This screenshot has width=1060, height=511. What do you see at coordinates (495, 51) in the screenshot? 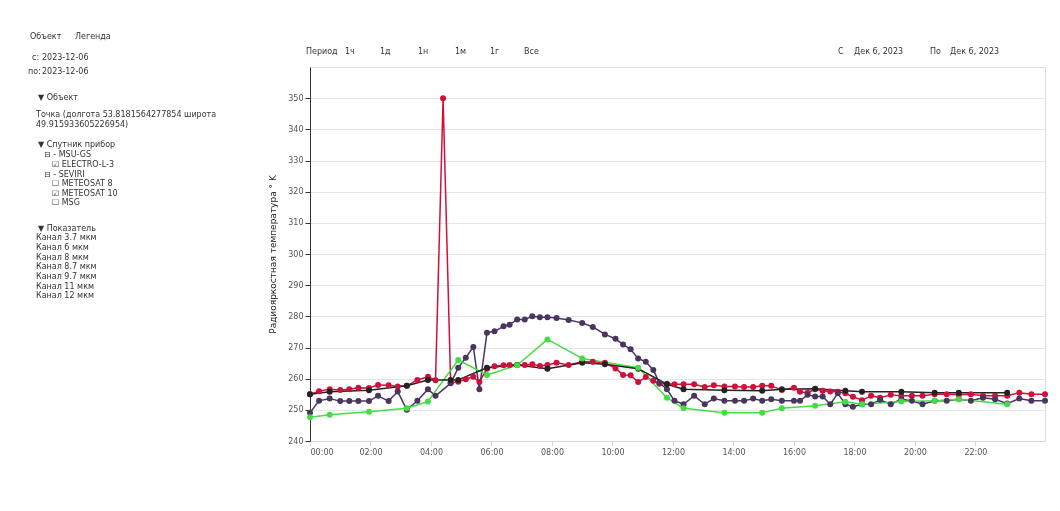
I see `text: 1г` at bounding box center [495, 51].